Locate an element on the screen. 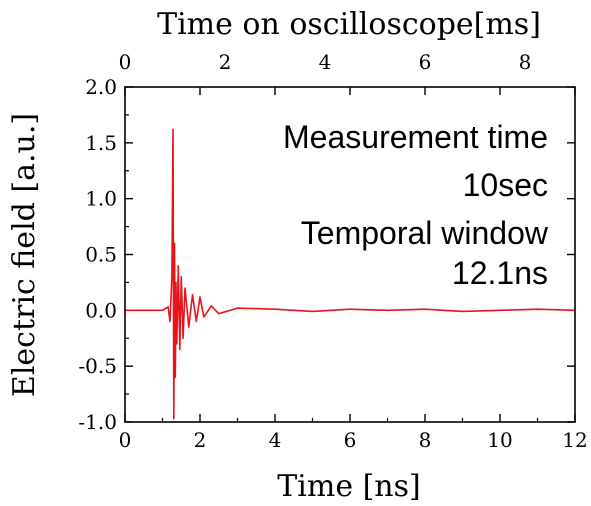 The image size is (591, 506). y-tick-label: 2.0 is located at coordinates (101, 87).